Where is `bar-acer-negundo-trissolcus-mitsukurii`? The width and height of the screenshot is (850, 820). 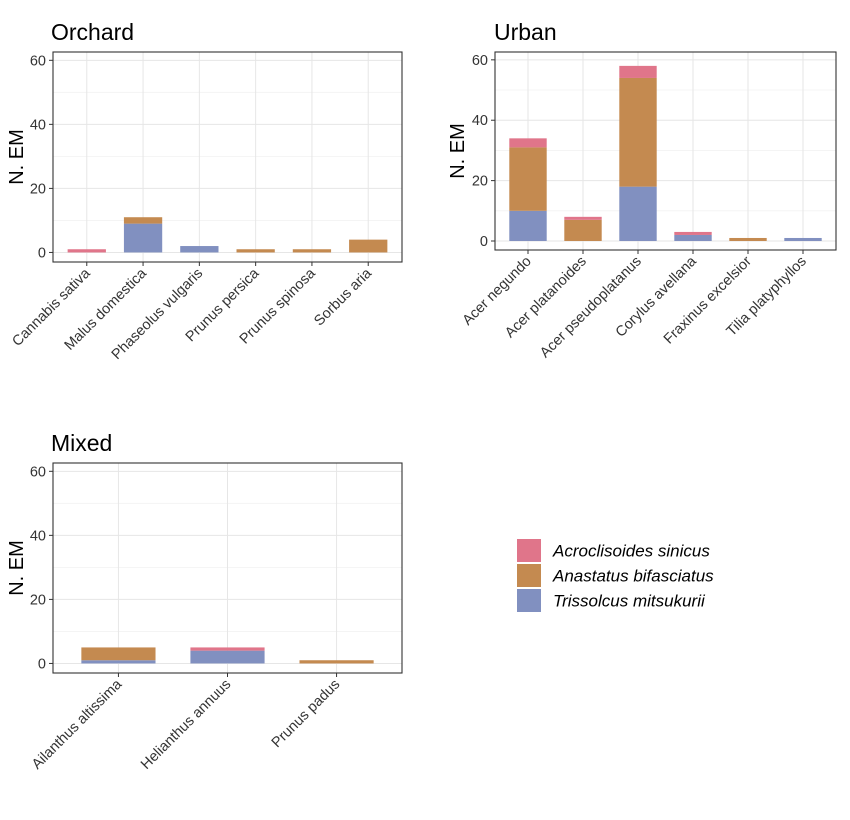 bar-acer-negundo-trissolcus-mitsukurii is located at coordinates (528, 225).